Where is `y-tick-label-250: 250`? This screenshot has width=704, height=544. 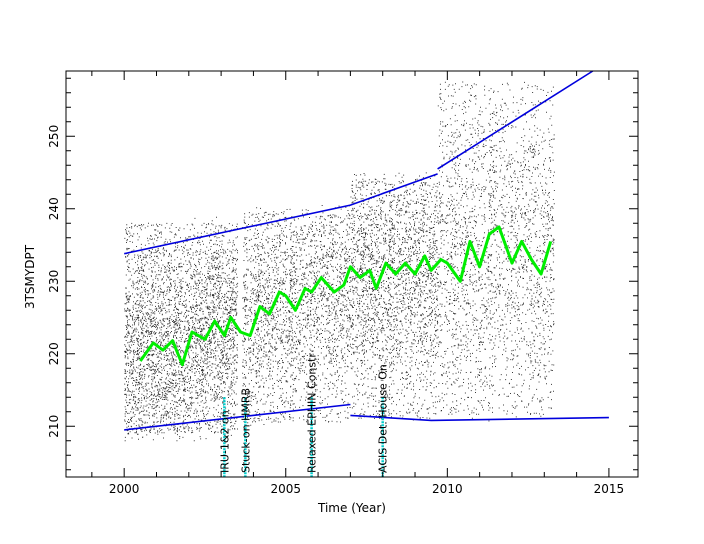
y-tick-label-250: 250 is located at coordinates (54, 136).